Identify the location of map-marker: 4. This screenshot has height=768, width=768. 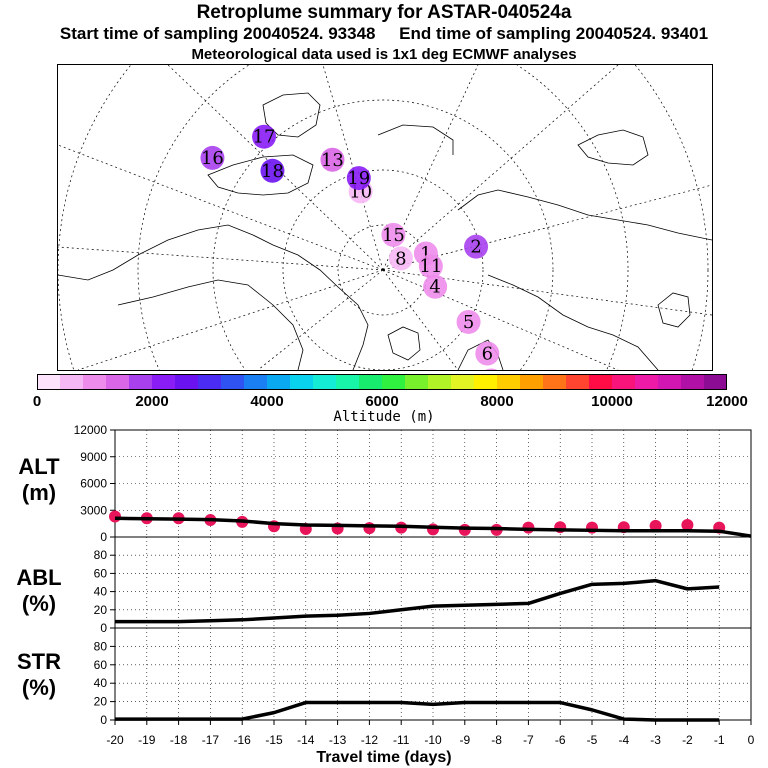
(435, 286).